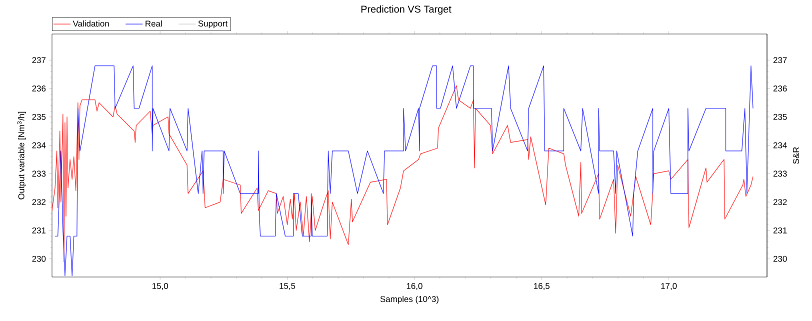 This screenshot has height=321, width=812. What do you see at coordinates (542, 286) in the screenshot?
I see `x-tick-label: 16,5` at bounding box center [542, 286].